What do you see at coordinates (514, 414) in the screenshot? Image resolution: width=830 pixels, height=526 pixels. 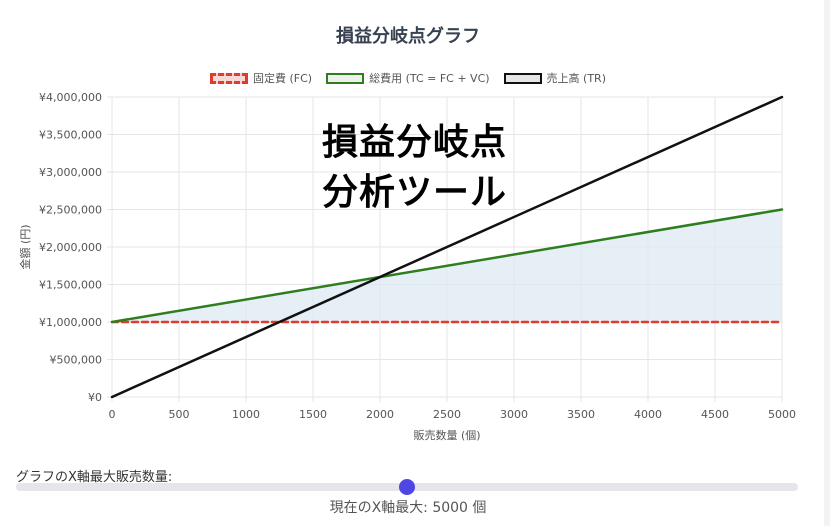 I see `x-tick-label: 3000` at bounding box center [514, 414].